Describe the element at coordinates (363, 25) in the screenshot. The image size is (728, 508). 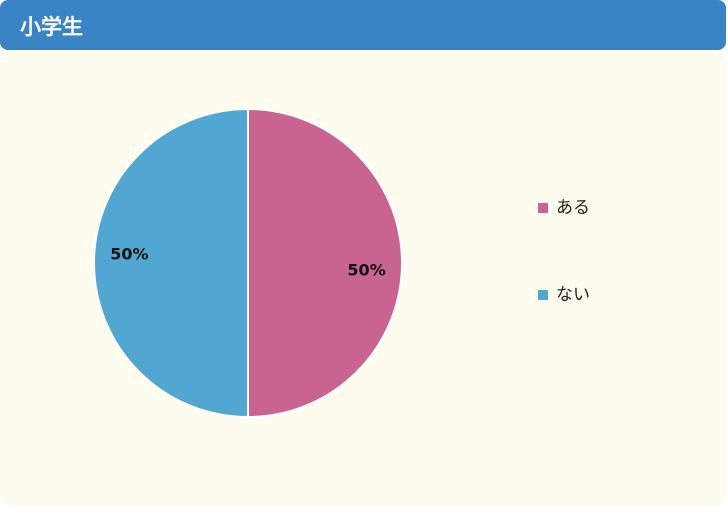
I see `header-bar: 小学生` at that location.